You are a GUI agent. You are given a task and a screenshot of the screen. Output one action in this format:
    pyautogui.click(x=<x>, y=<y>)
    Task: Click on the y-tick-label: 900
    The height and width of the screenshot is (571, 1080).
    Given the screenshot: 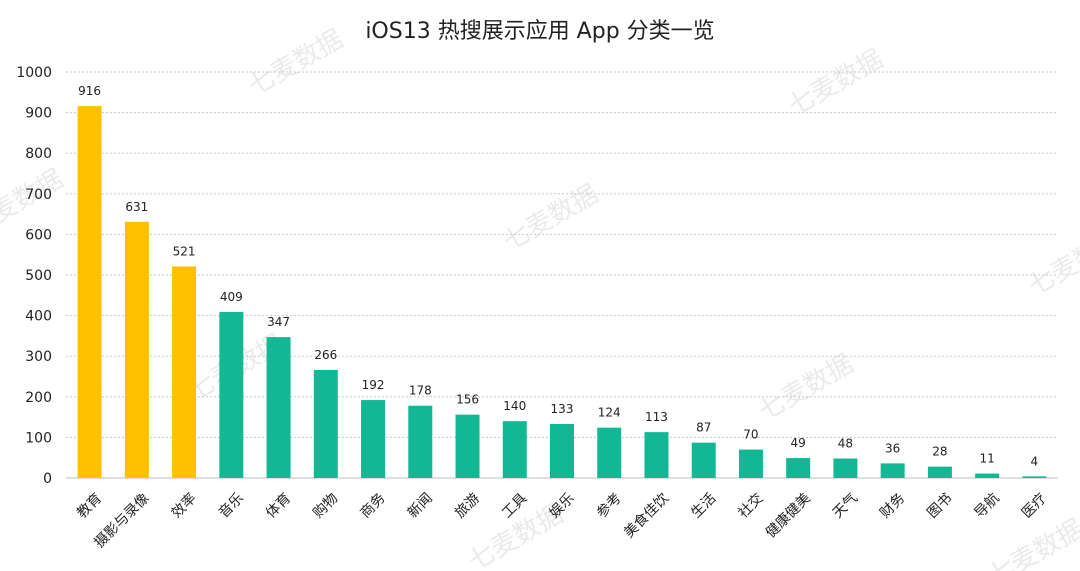 What is the action you would take?
    pyautogui.click(x=38, y=114)
    